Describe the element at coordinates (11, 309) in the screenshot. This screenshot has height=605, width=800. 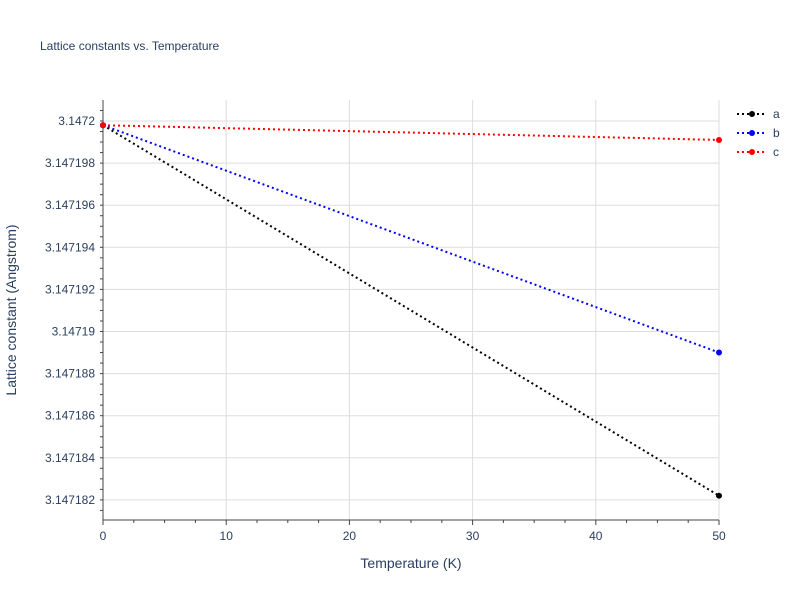
I see `y-axis-label: Lattice constant (Angstrom)` at that location.